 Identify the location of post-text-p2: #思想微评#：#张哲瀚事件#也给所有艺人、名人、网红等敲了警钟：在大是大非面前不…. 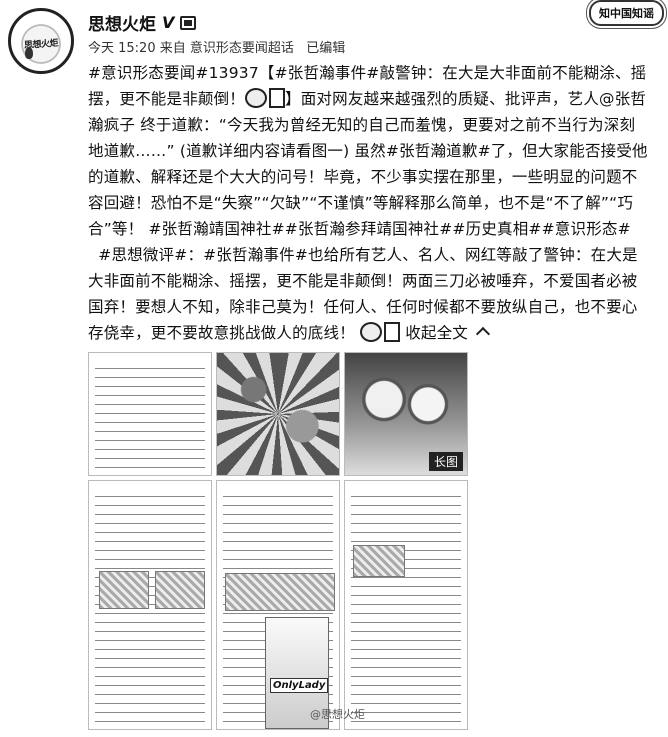
(363, 294).